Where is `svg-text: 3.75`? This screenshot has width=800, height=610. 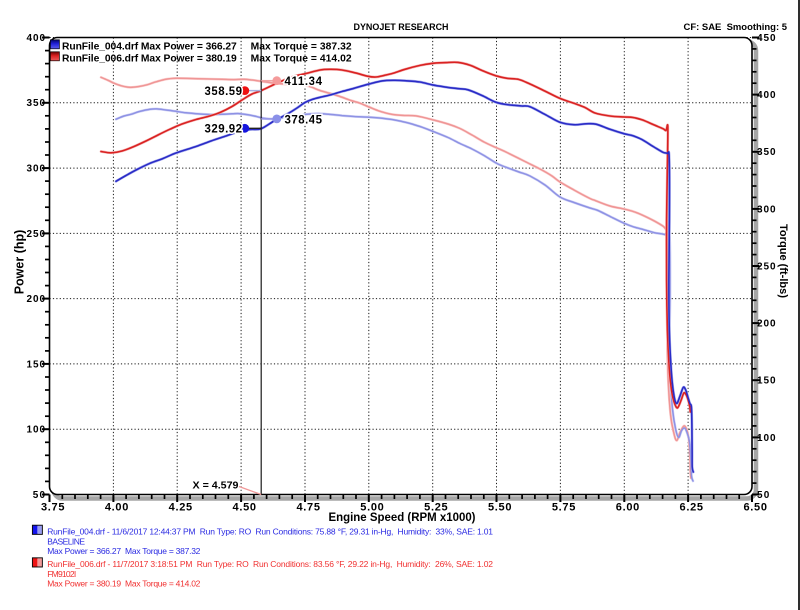 svg-text: 3.75 is located at coordinates (52, 508).